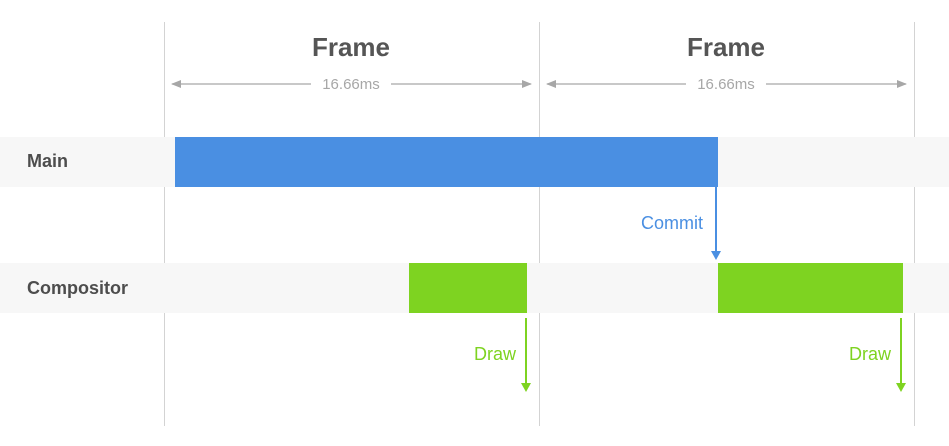 The width and height of the screenshot is (949, 446). Describe the element at coordinates (77, 288) in the screenshot. I see `compositor-lane-label: Compositor` at that location.